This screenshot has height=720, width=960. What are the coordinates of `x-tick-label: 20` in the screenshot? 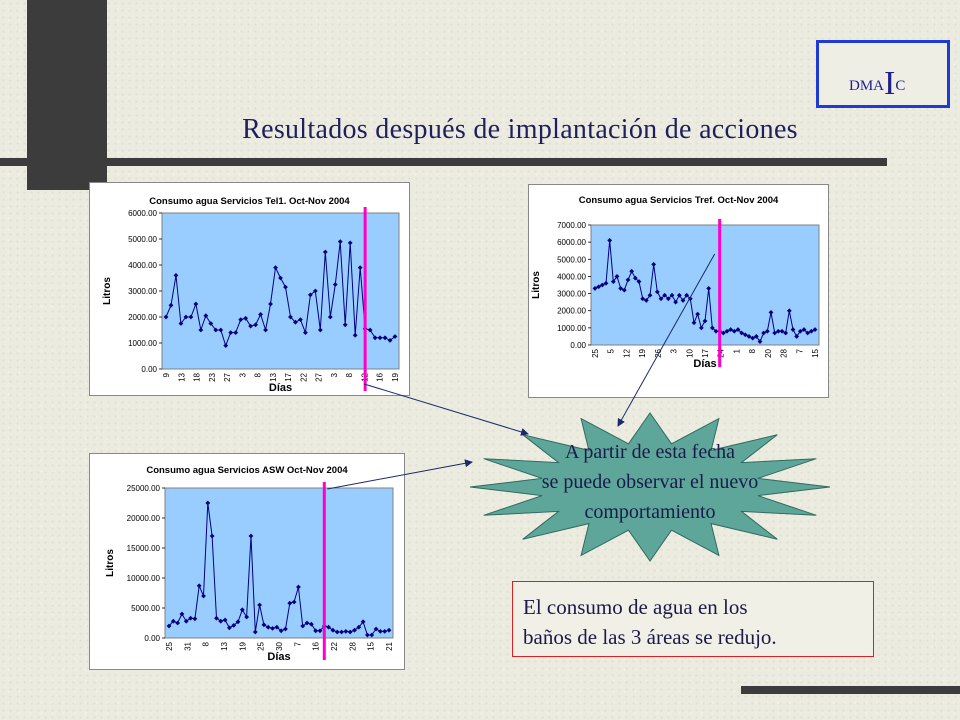 It's located at (768, 352).